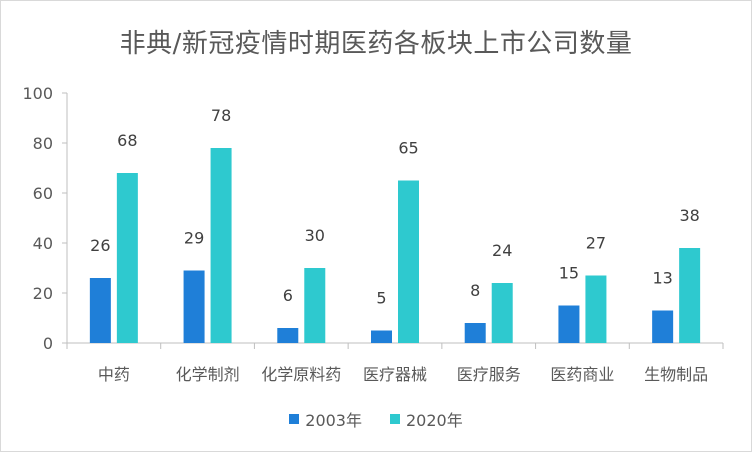 Image resolution: width=752 pixels, height=452 pixels. Describe the element at coordinates (475, 290) in the screenshot. I see `data-label: 8` at that location.